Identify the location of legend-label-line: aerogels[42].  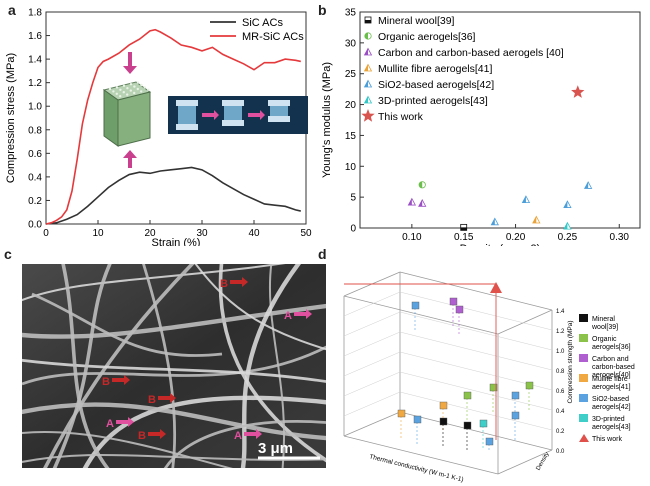
(611, 407).